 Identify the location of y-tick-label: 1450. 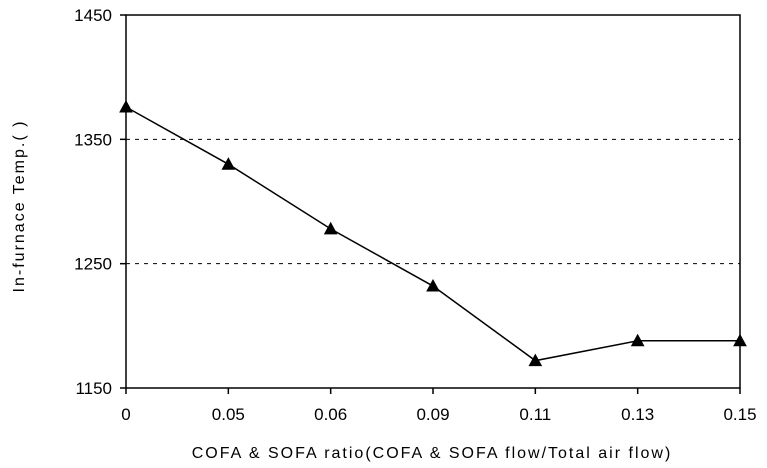
(93, 15).